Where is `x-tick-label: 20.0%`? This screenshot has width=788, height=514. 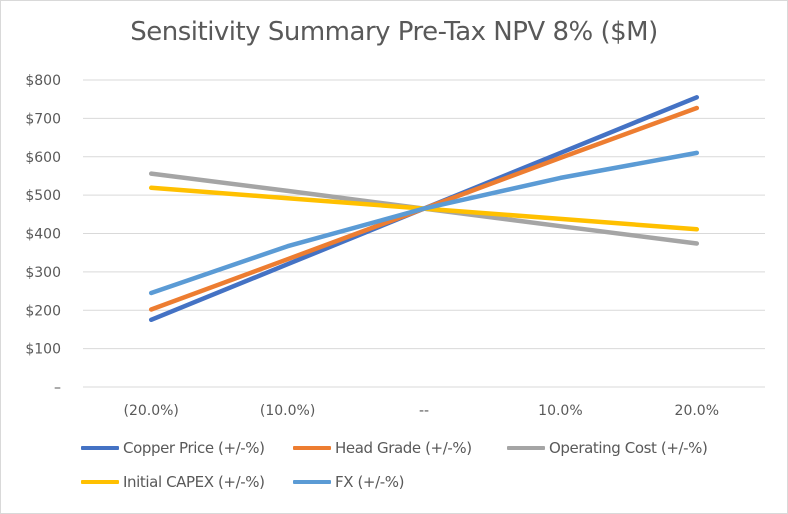
x-tick-label: 20.0% is located at coordinates (697, 411).